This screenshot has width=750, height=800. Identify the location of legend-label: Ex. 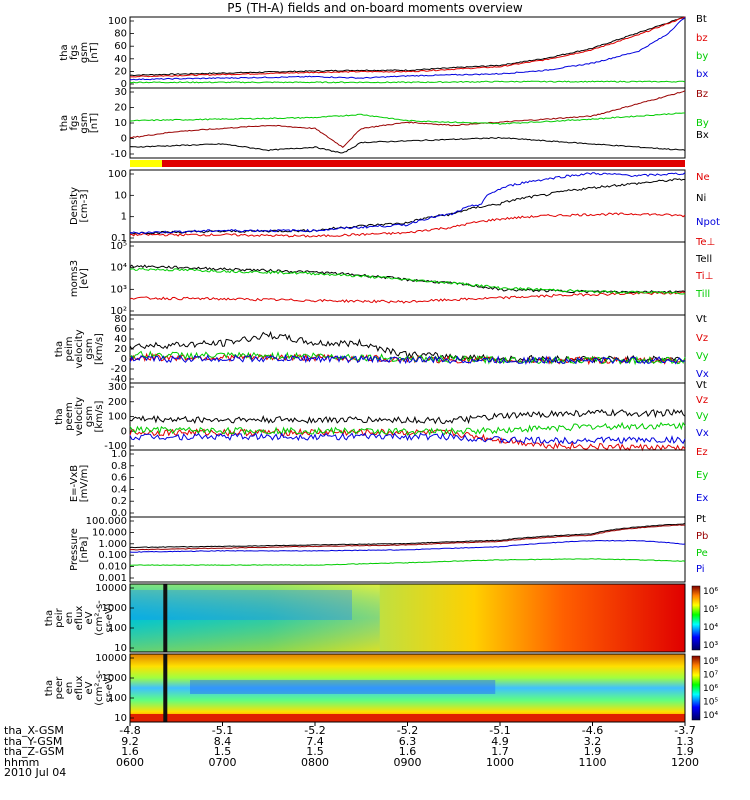
(702, 498).